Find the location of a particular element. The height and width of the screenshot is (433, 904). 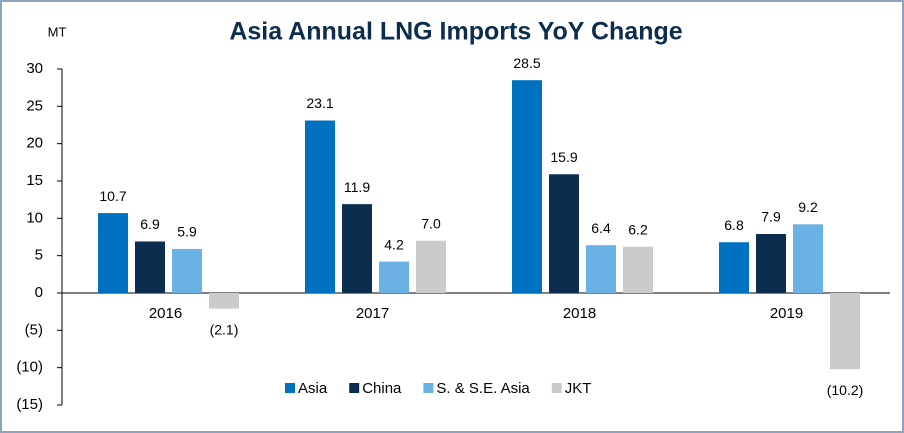

legend-label: S. & S.E. Asia is located at coordinates (483, 388).